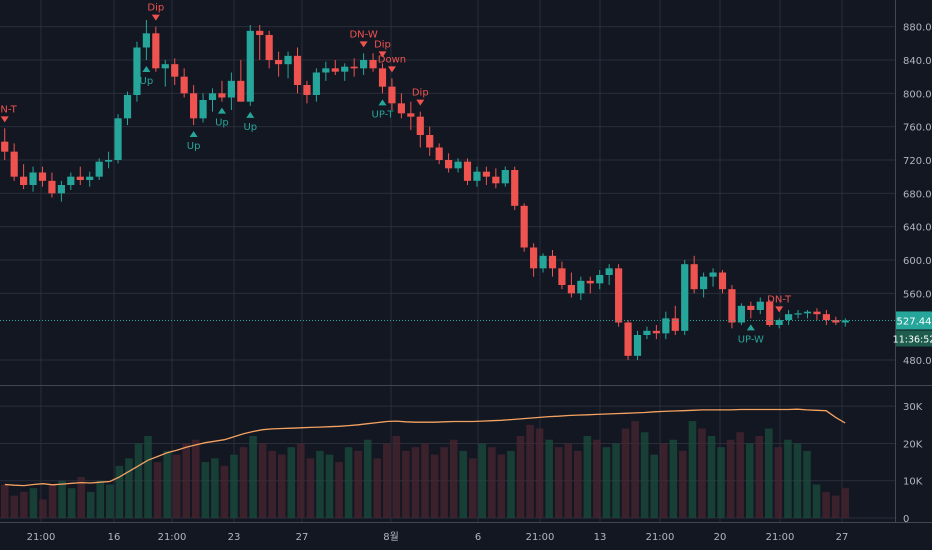  What do you see at coordinates (917, 28) in the screenshot?
I see `price-tick-label: 880.00` at bounding box center [917, 28].